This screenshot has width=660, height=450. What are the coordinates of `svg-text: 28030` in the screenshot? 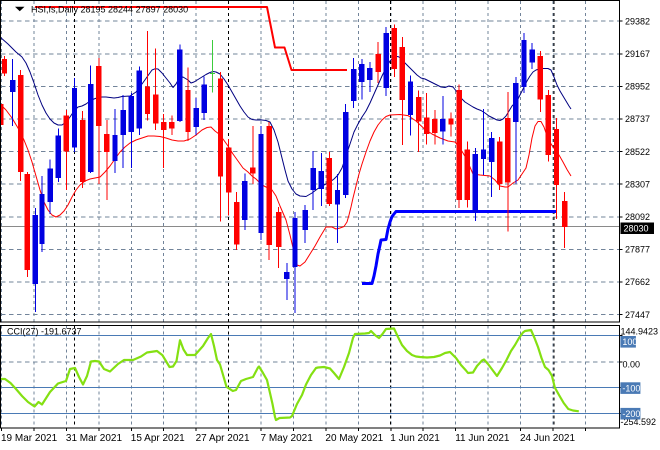 It's located at (636, 229).